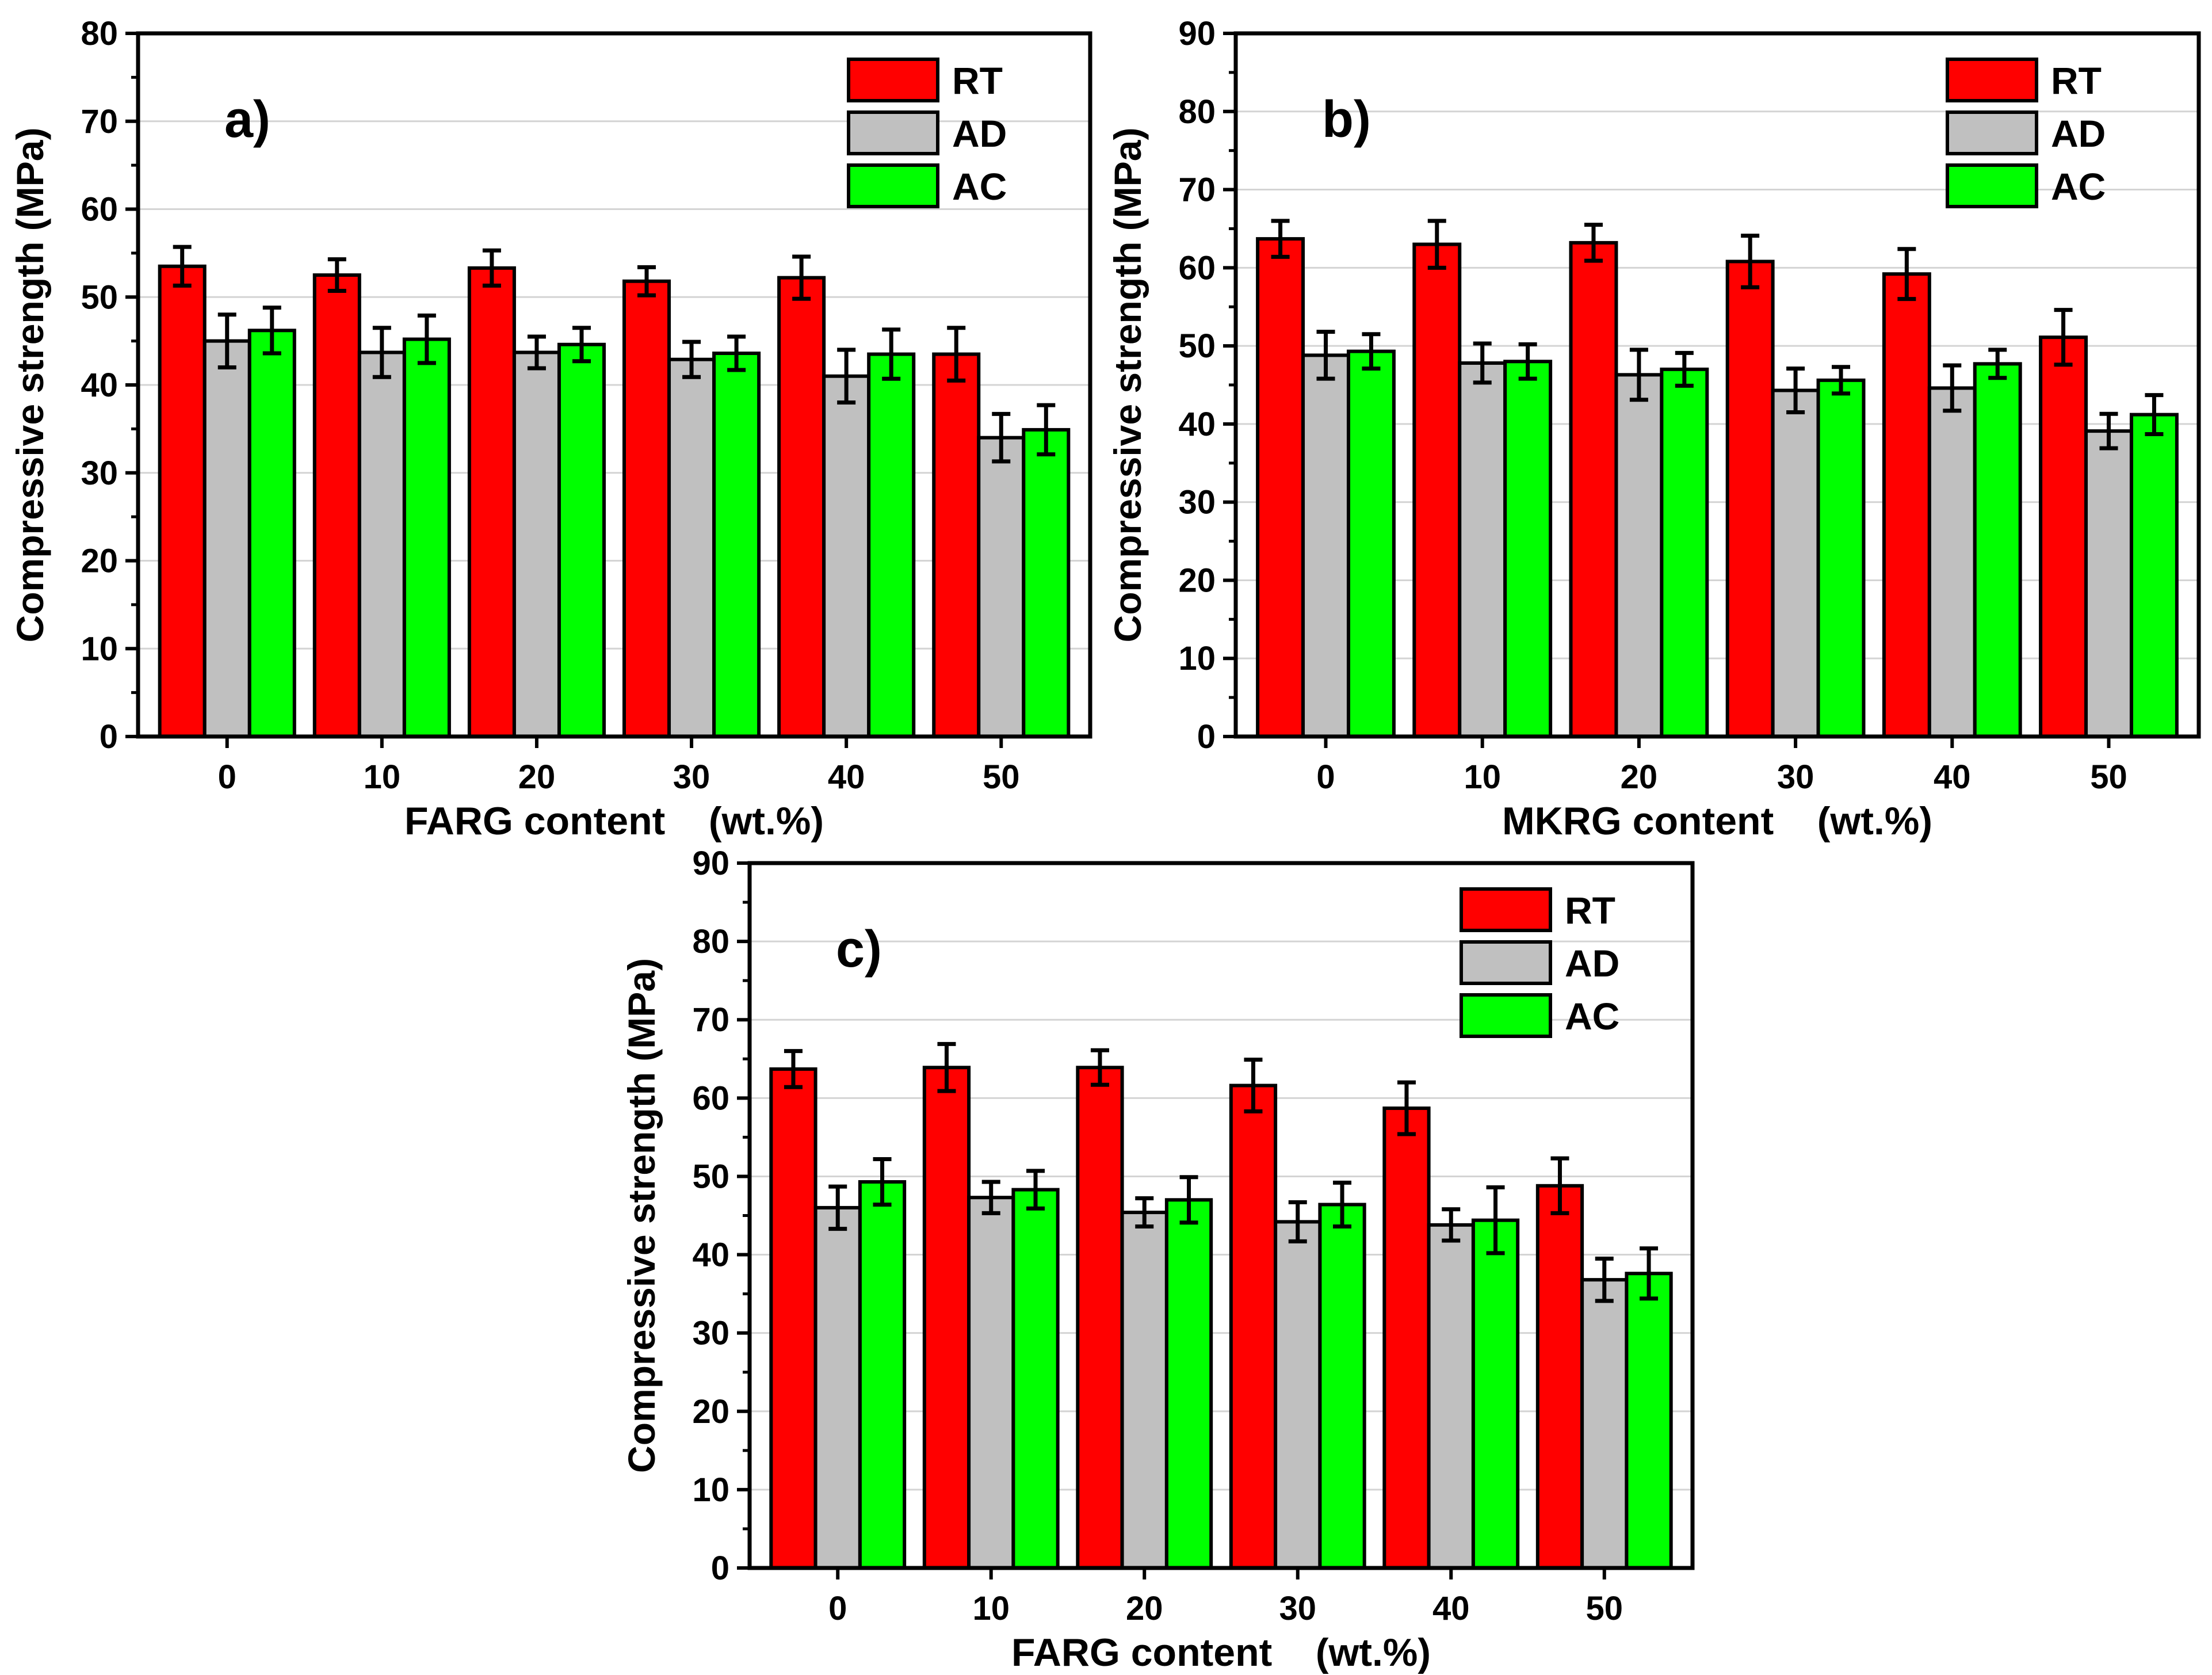  Describe the element at coordinates (382, 777) in the screenshot. I see `x-tick-label: 10` at that location.